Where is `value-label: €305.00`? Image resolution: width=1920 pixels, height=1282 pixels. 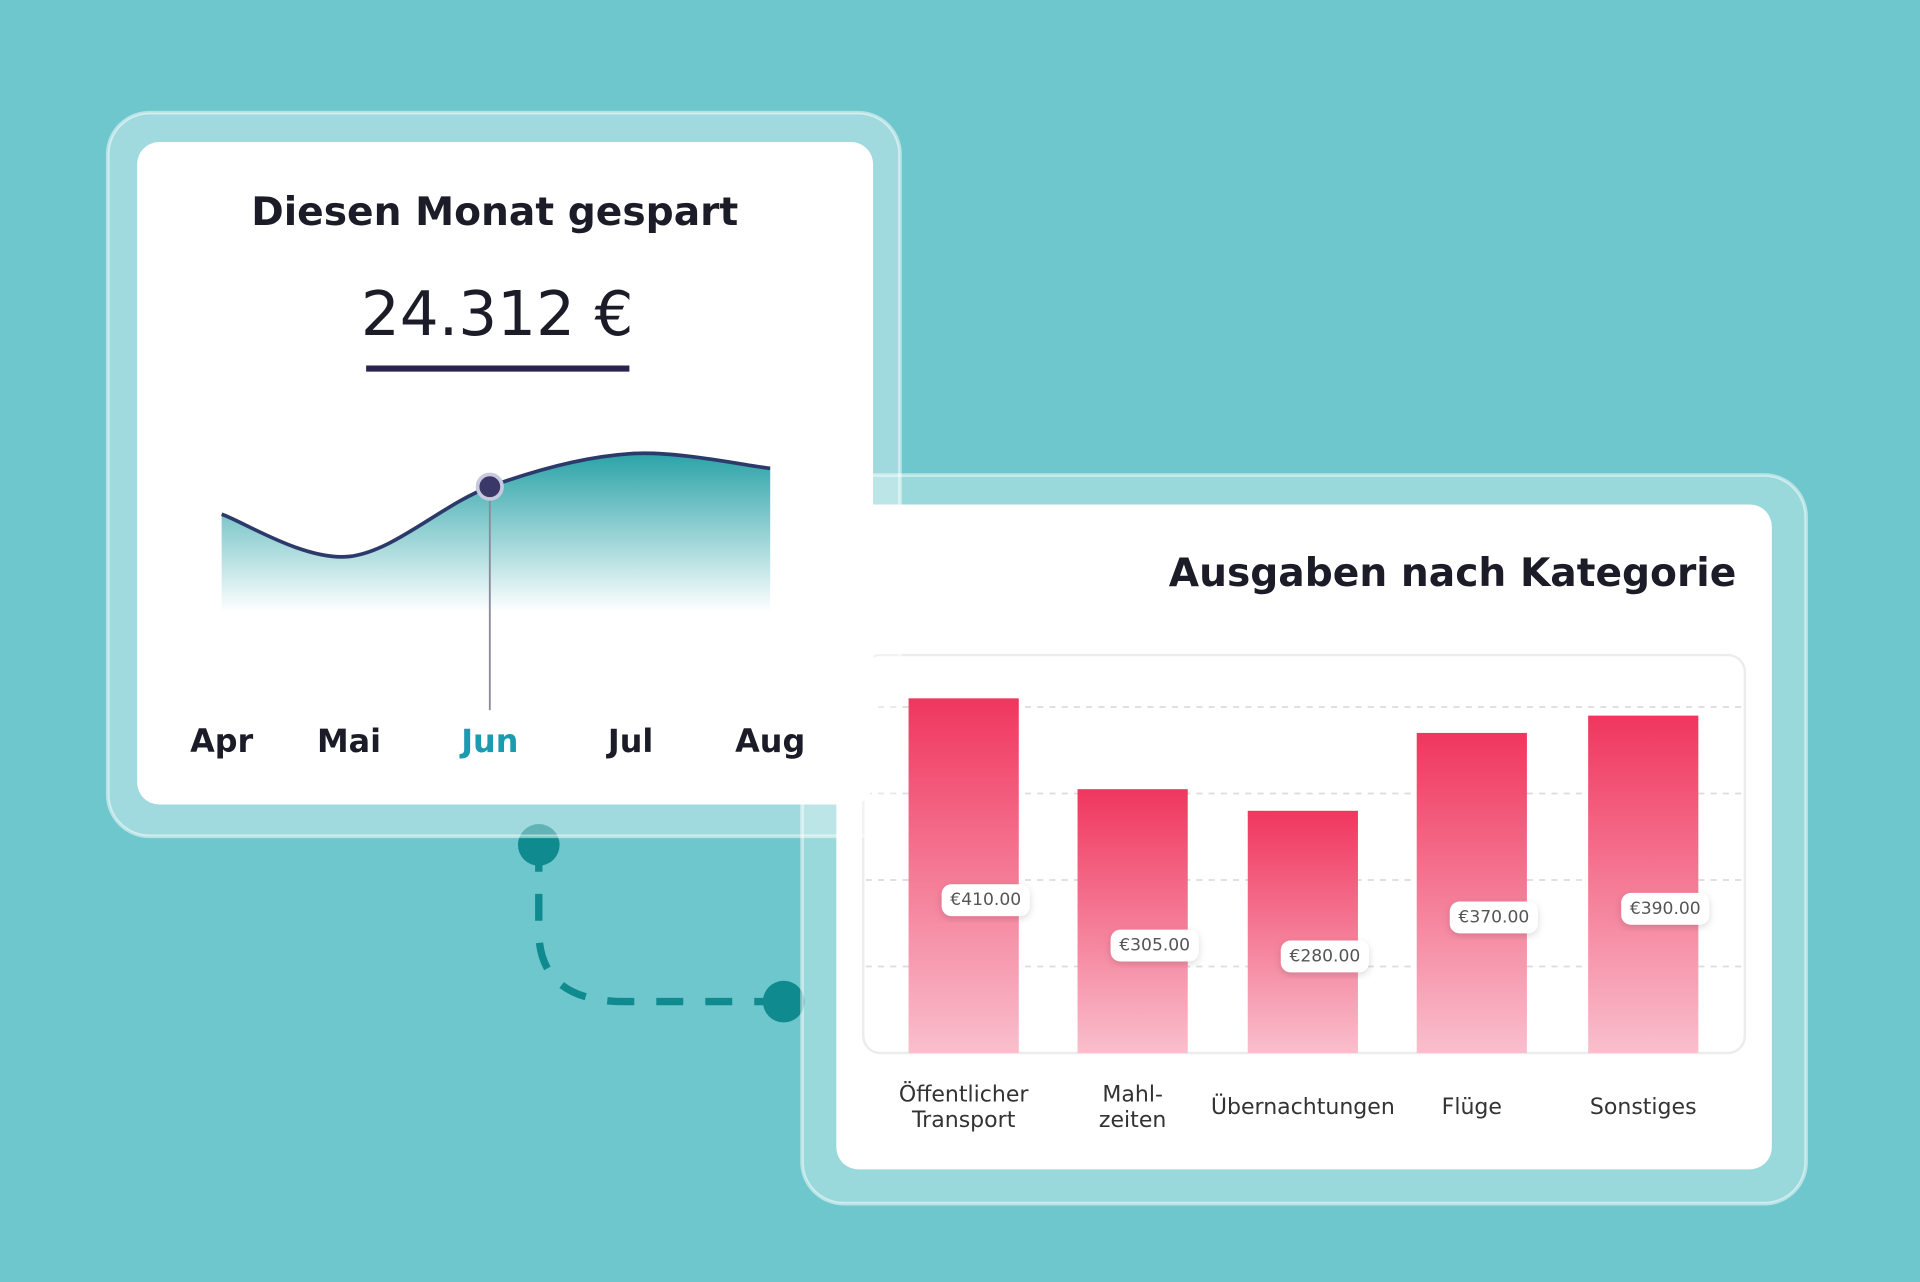 value-label: €305.00 is located at coordinates (1154, 946).